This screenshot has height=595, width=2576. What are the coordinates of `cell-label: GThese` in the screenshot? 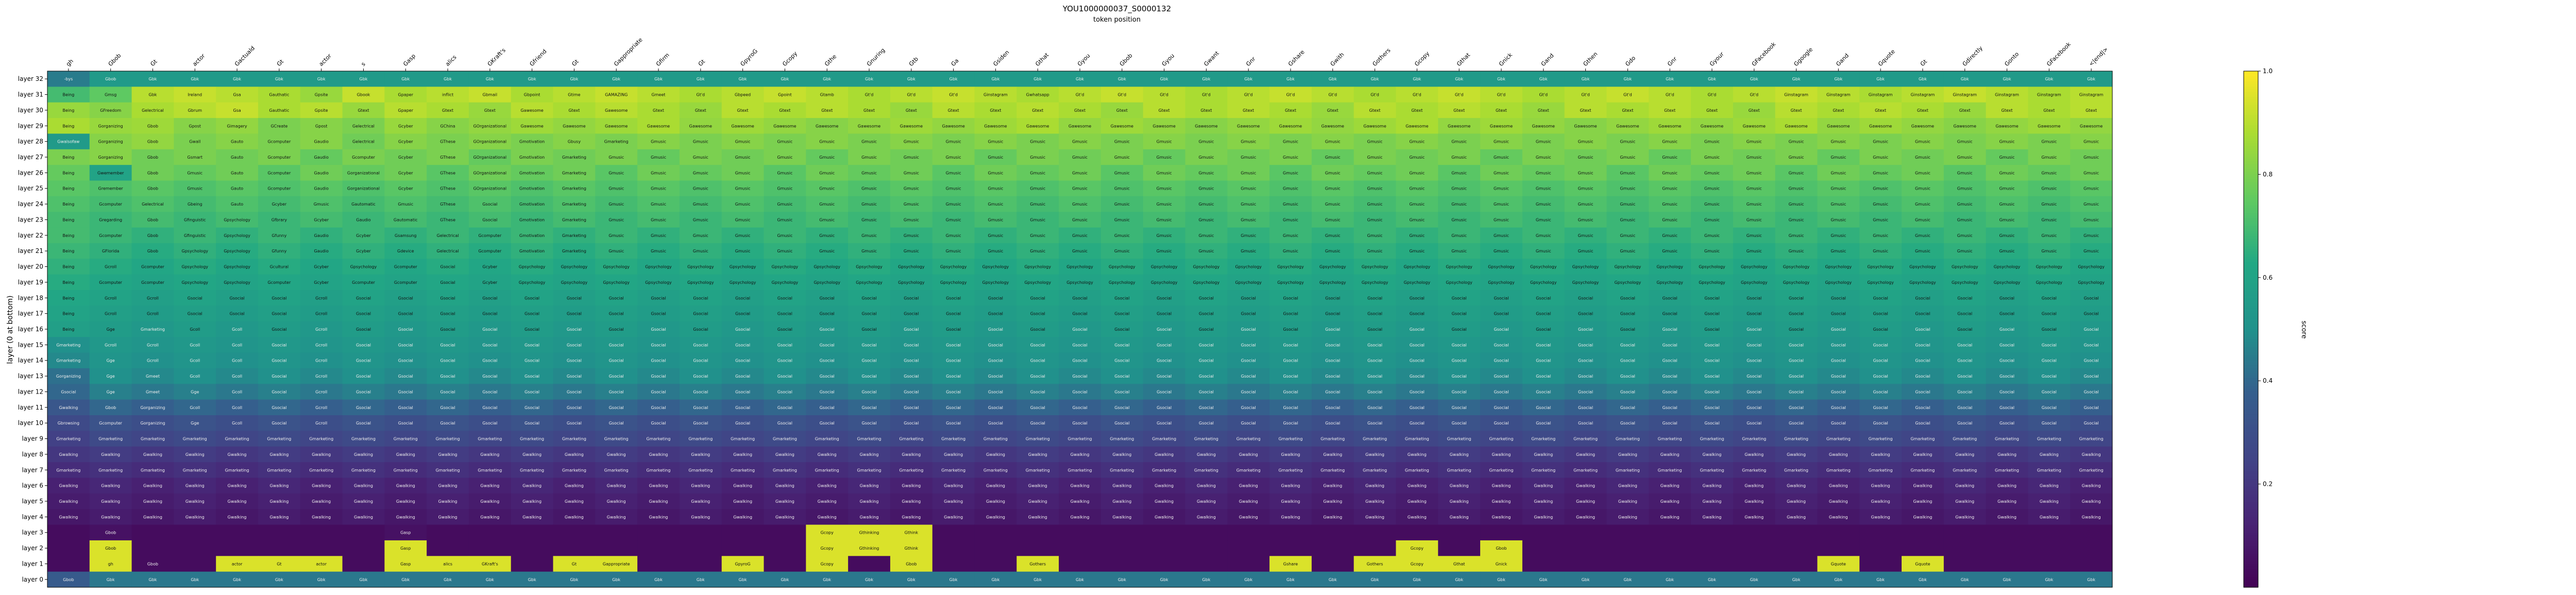 It's located at (447, 157).